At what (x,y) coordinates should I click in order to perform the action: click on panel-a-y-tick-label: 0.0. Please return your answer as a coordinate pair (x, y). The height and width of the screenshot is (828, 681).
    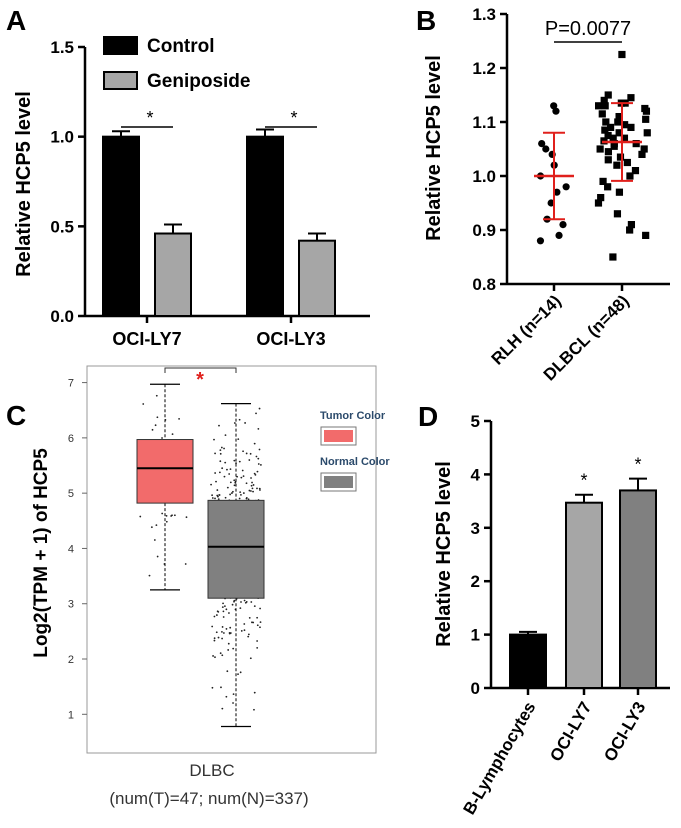
    Looking at the image, I should click on (62, 316).